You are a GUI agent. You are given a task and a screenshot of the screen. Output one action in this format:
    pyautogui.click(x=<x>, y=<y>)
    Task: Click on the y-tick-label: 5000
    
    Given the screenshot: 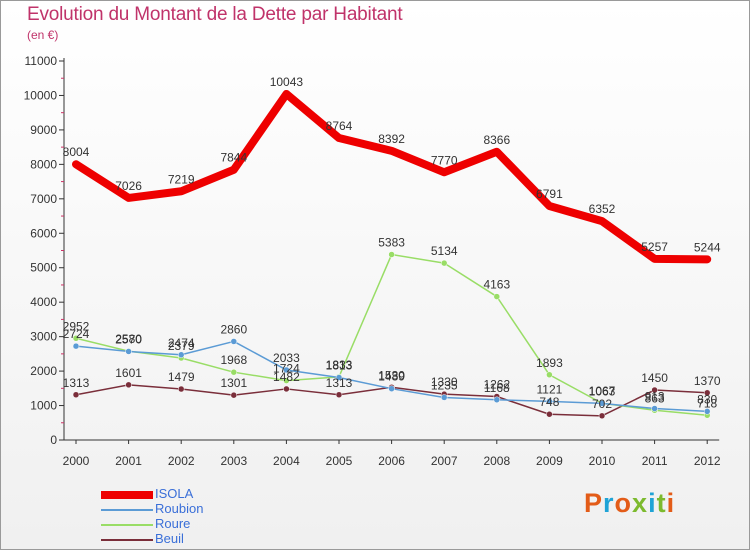 What is the action you would take?
    pyautogui.click(x=43, y=268)
    